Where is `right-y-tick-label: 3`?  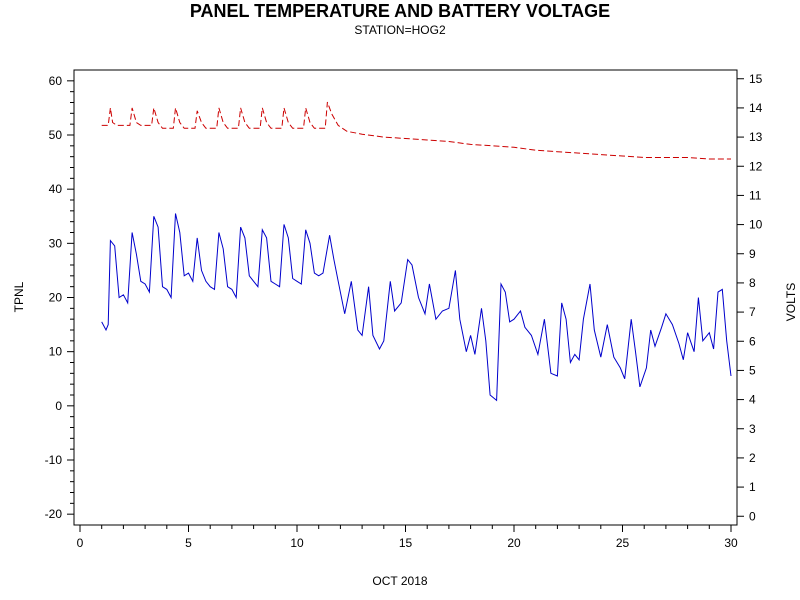 right-y-tick-label: 3 is located at coordinates (752, 429).